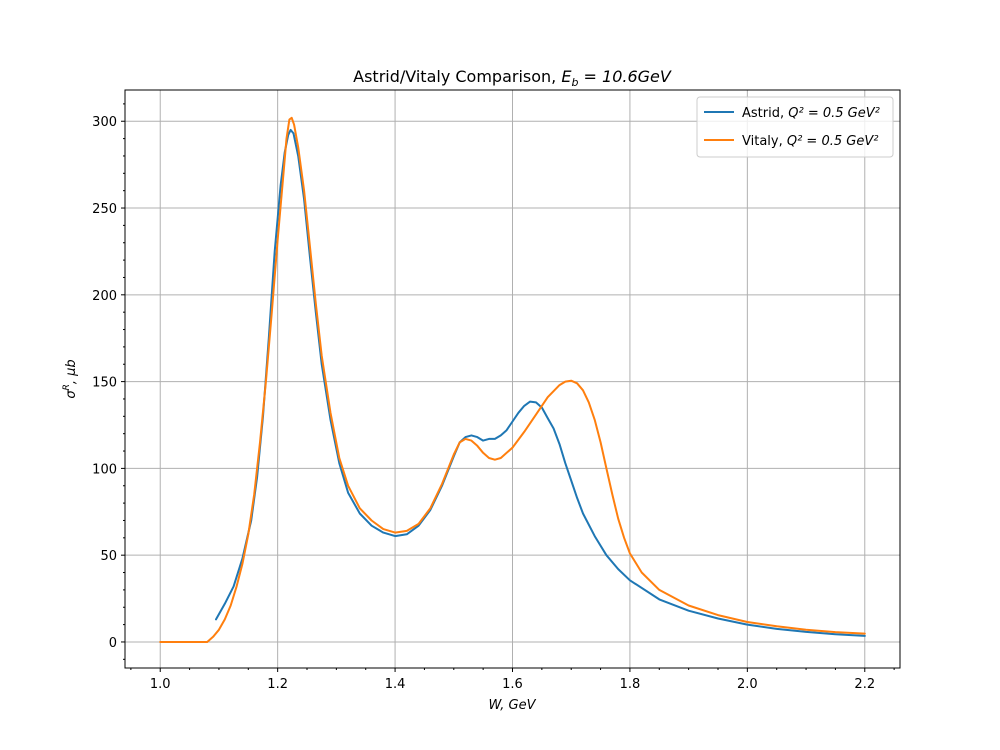 This screenshot has height=750, width=1000. I want to click on y-axis-label: σR, μb, so click(70, 378).